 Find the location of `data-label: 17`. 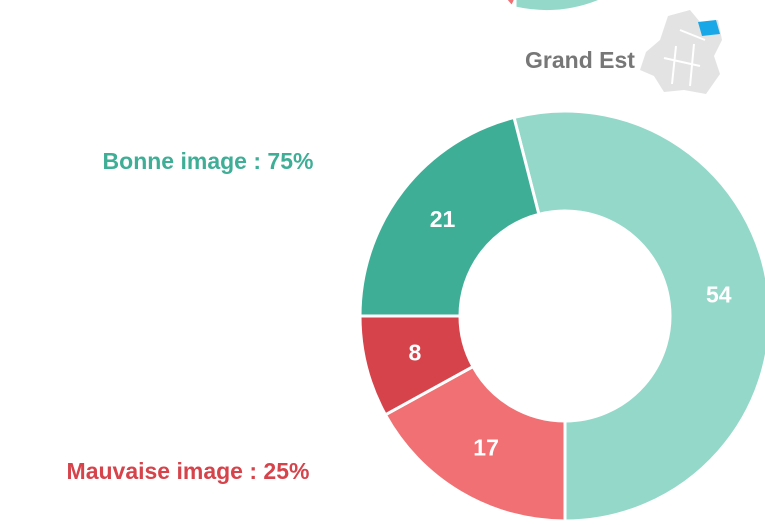

data-label: 17 is located at coordinates (486, 447).